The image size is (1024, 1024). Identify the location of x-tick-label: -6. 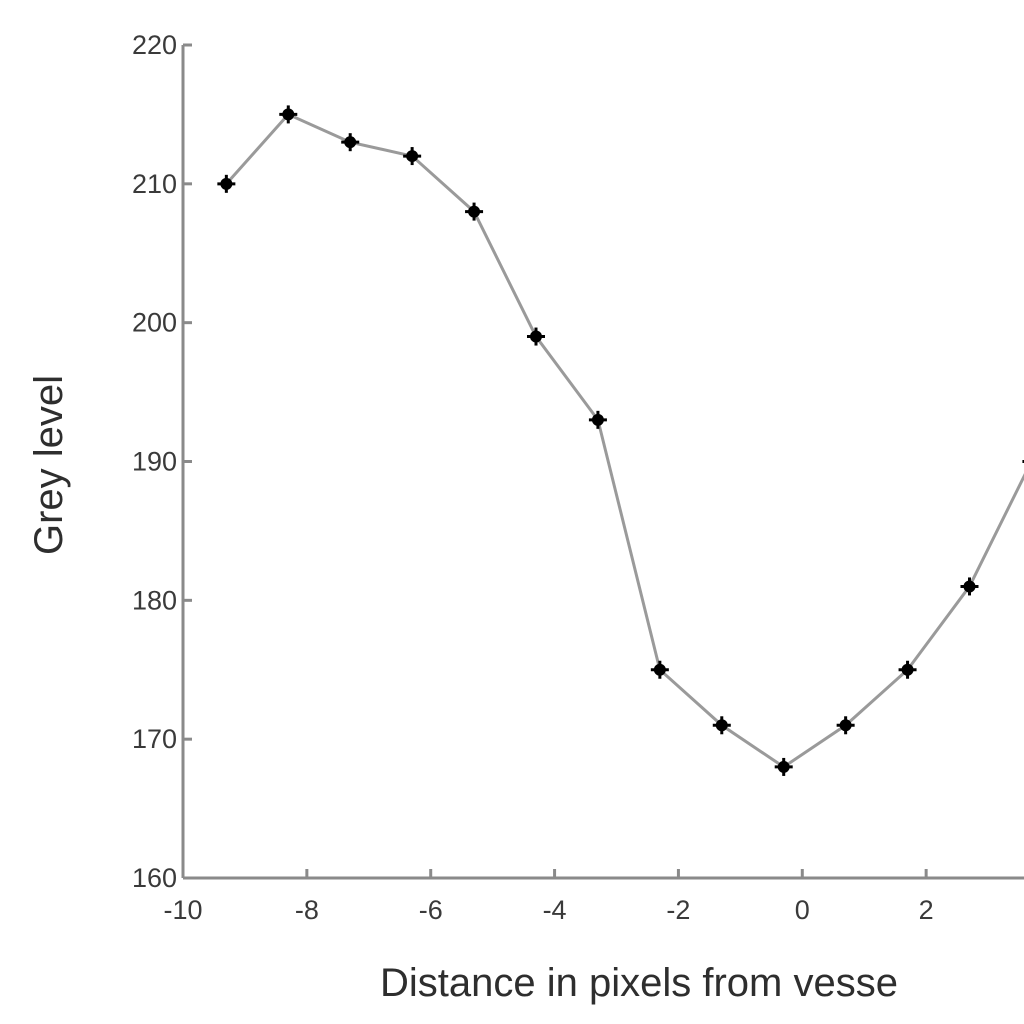
(431, 910).